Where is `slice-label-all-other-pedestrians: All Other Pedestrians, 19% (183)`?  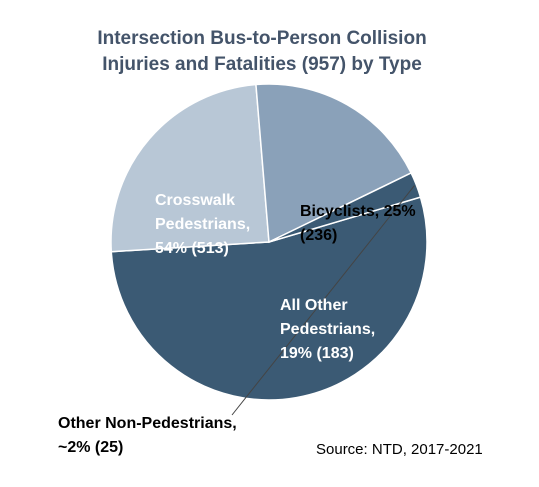
slice-label-all-other-pedestrians: All Other Pedestrians, 19% (183) is located at coordinates (327, 329).